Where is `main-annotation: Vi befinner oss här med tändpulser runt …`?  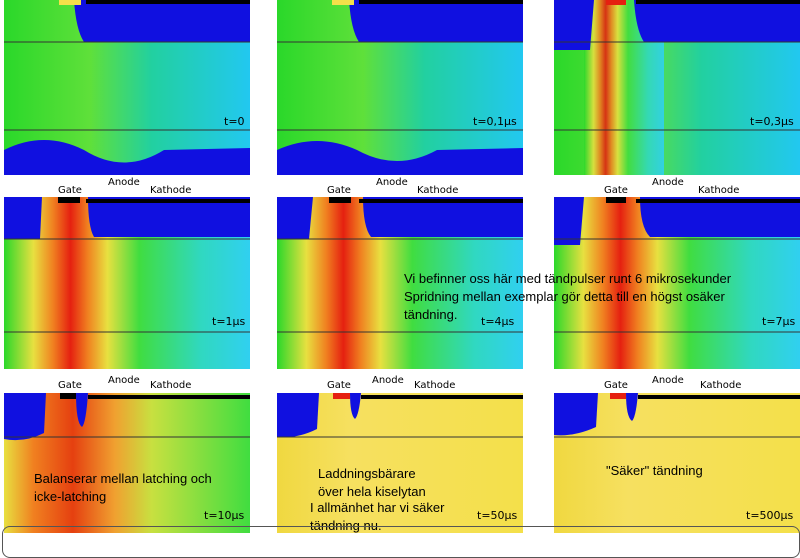 main-annotation: Vi befinner oss här med tändpulser runt … is located at coordinates (602, 297).